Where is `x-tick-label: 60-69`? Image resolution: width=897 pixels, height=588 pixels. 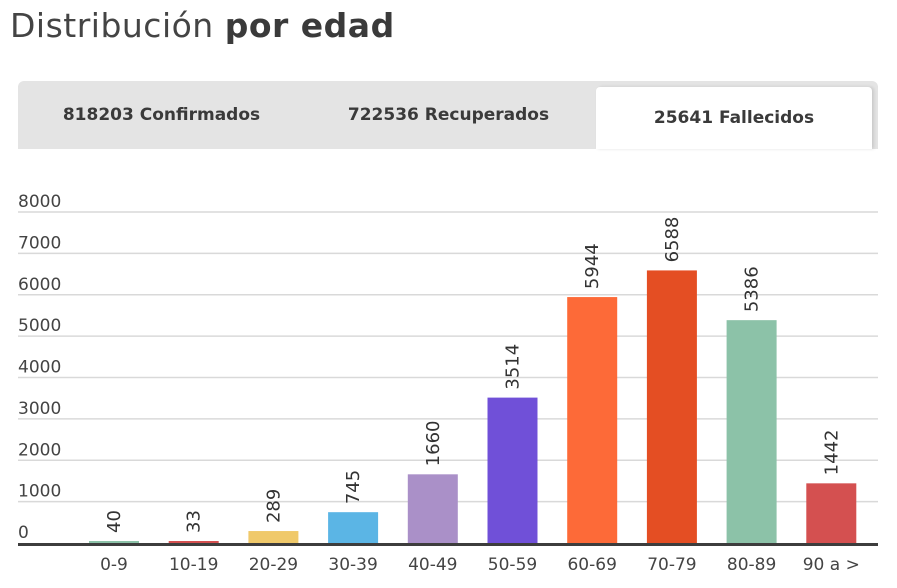
x-tick-label: 60-69 is located at coordinates (591, 565).